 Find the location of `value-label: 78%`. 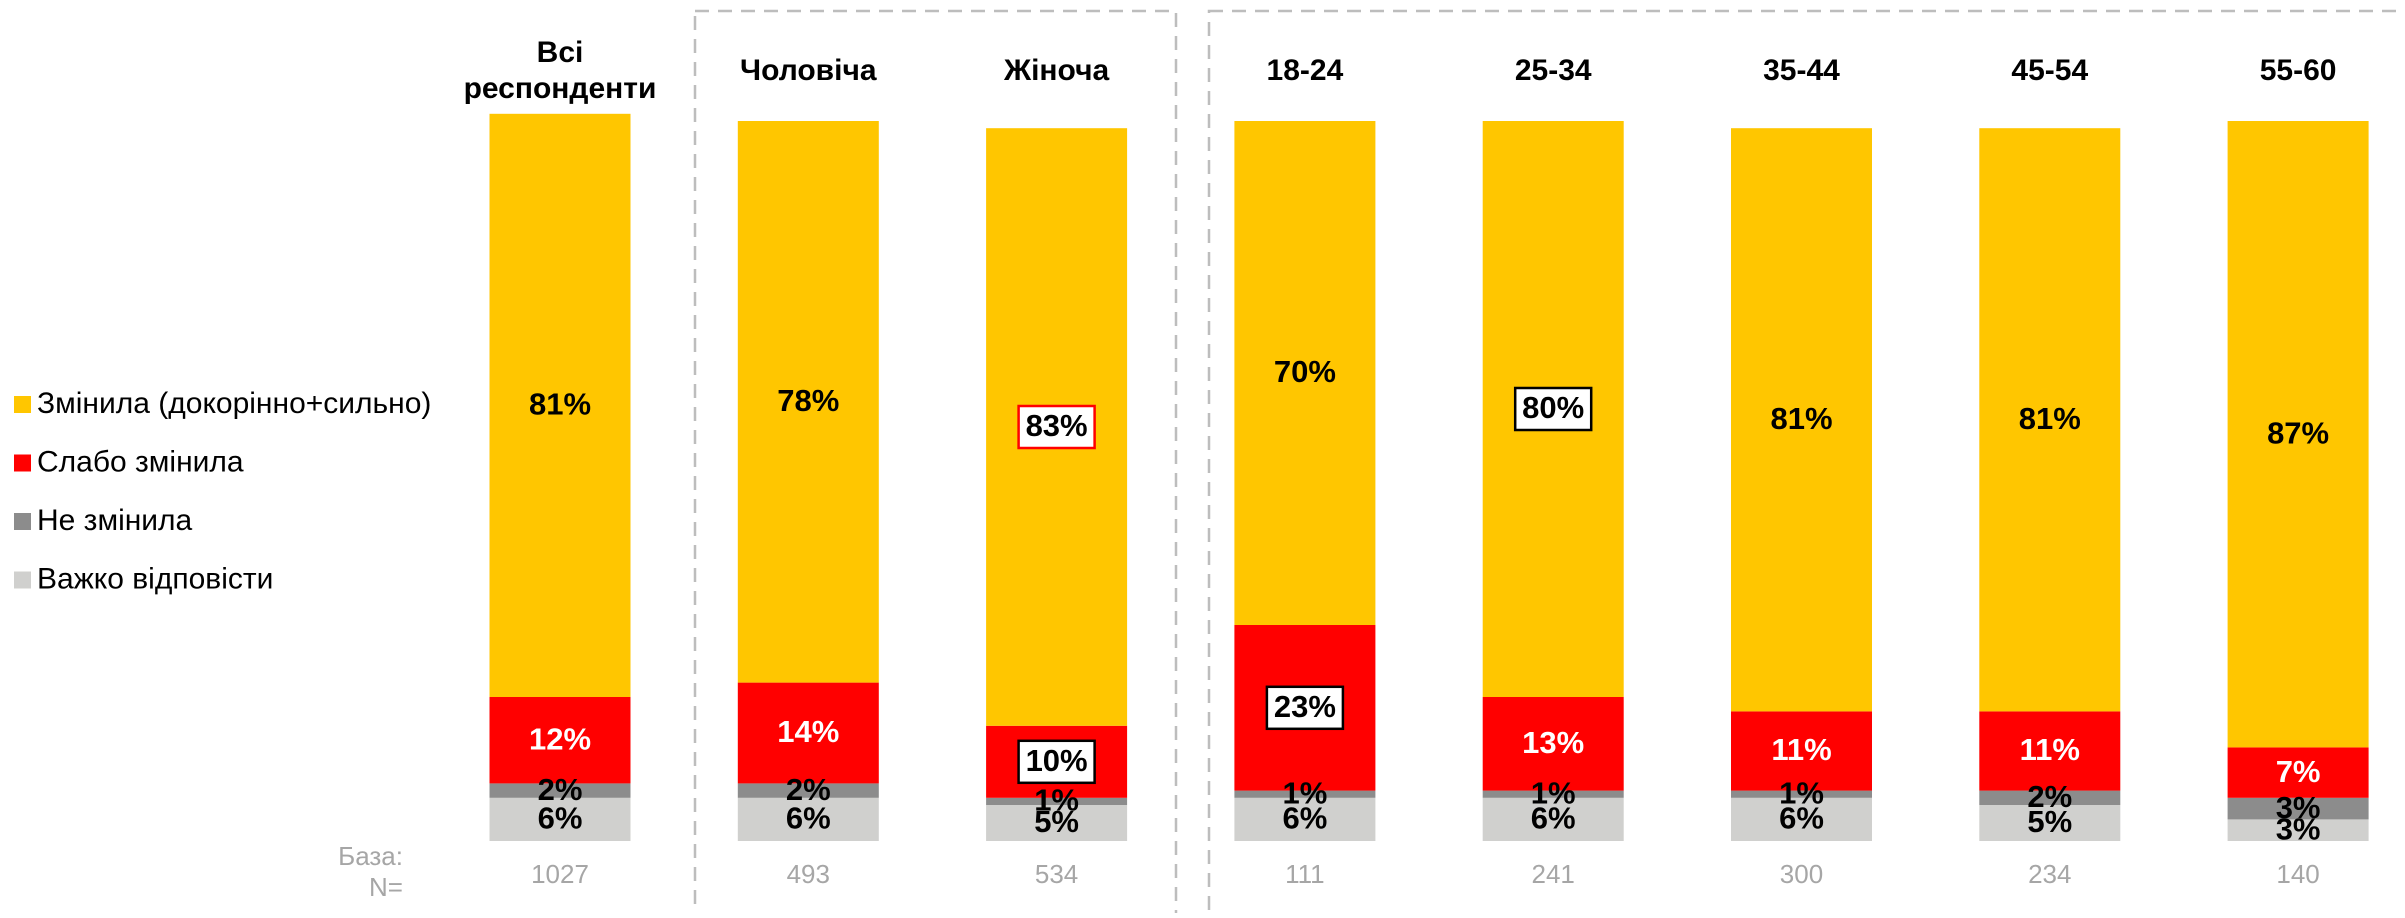

value-label: 78% is located at coordinates (808, 400).